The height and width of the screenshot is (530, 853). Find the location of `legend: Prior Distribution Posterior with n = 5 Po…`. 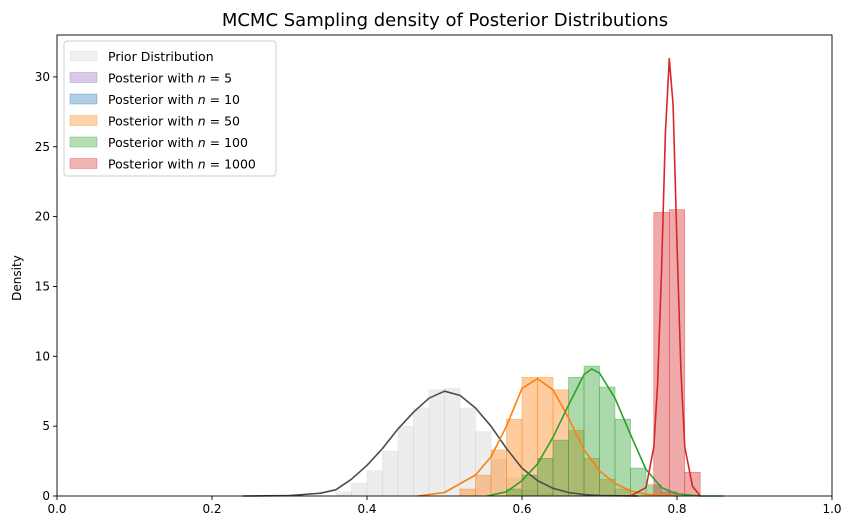

legend: Prior Distribution Posterior with n = 5 Po… is located at coordinates (170, 108).